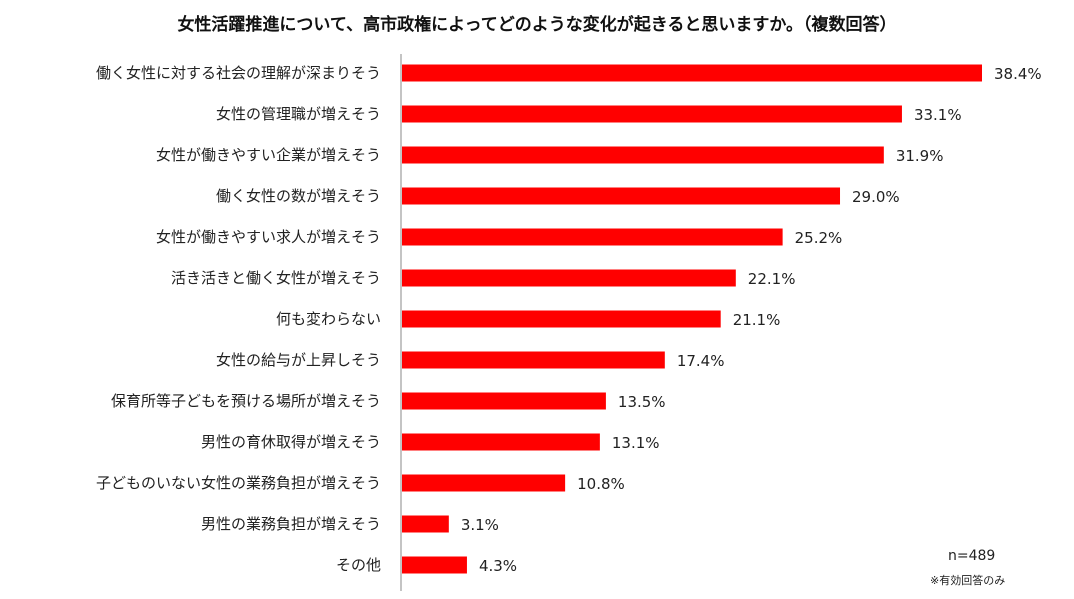  What do you see at coordinates (276, 278) in the screenshot?
I see `category-label: 活き活きと働く女性が増えそう` at bounding box center [276, 278].